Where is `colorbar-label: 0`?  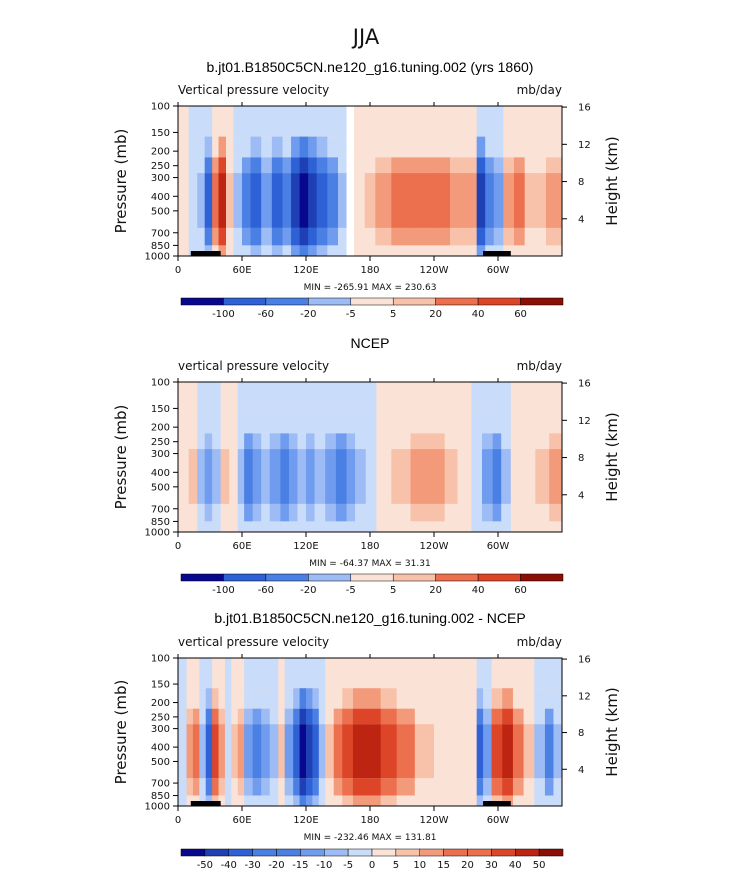
colorbar-label: 0 is located at coordinates (372, 865).